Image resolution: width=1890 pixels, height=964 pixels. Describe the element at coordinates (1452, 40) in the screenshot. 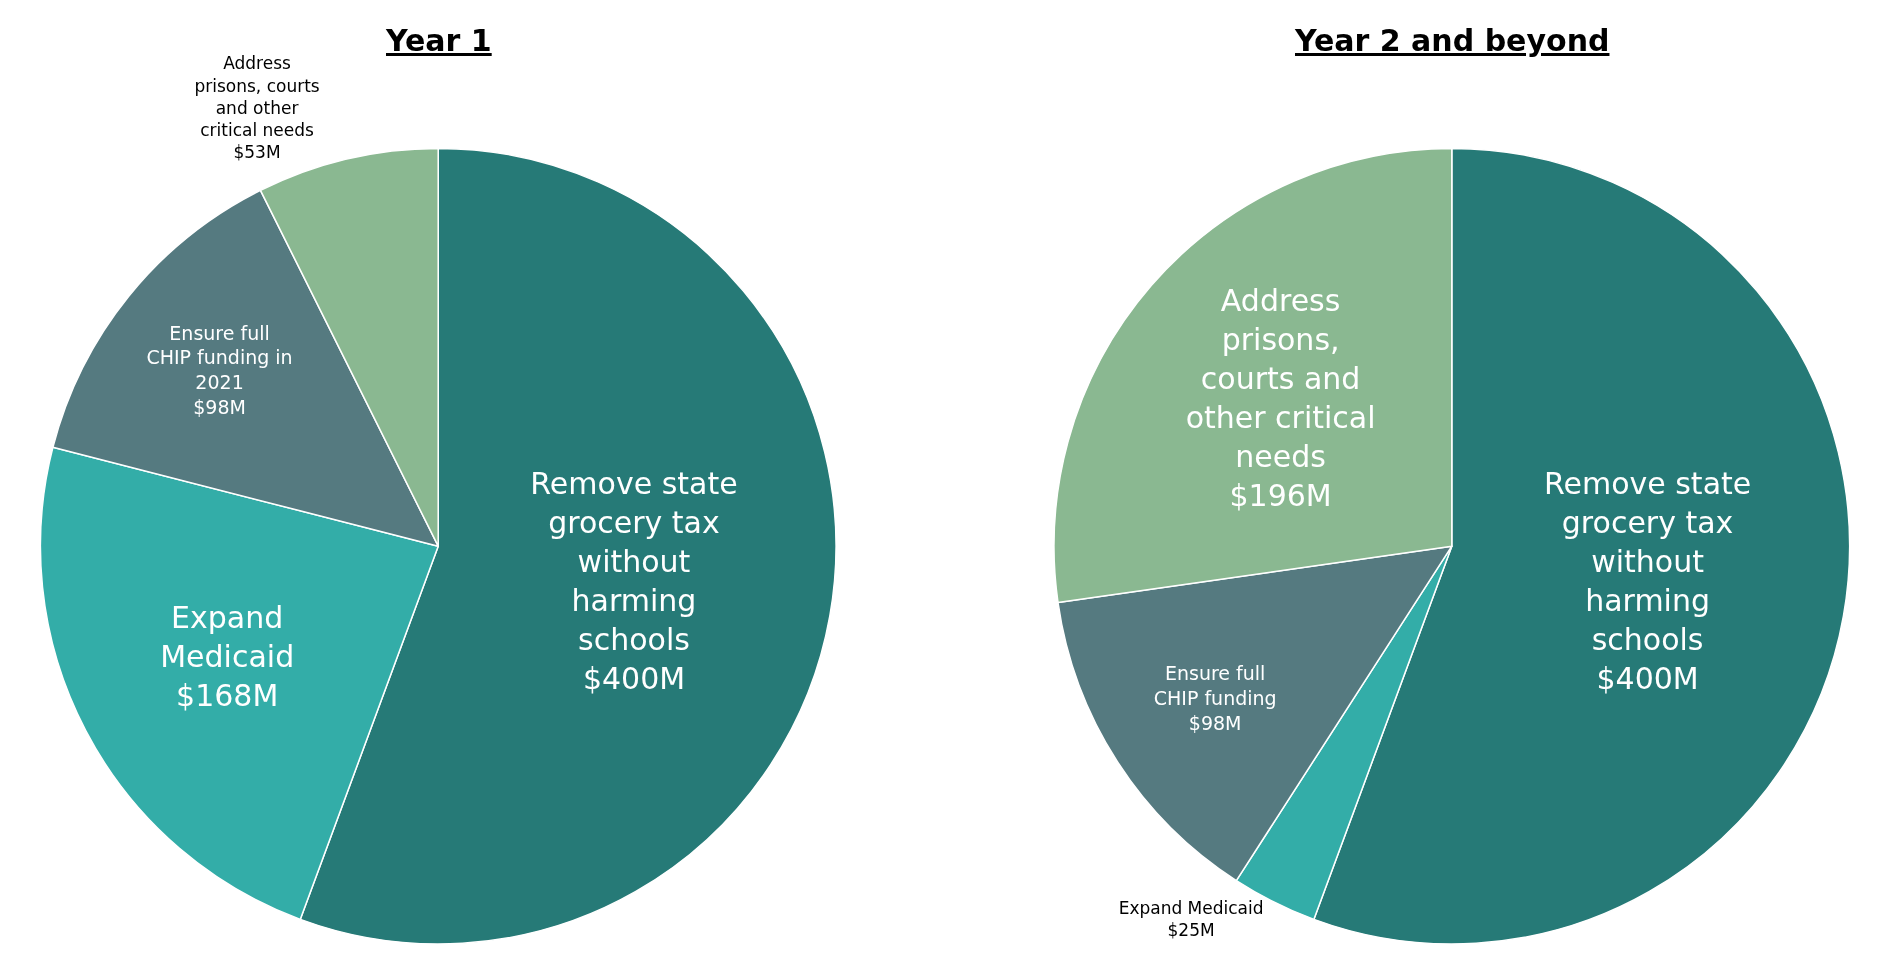

I see `chart-title: Year 2 and beyond` at that location.